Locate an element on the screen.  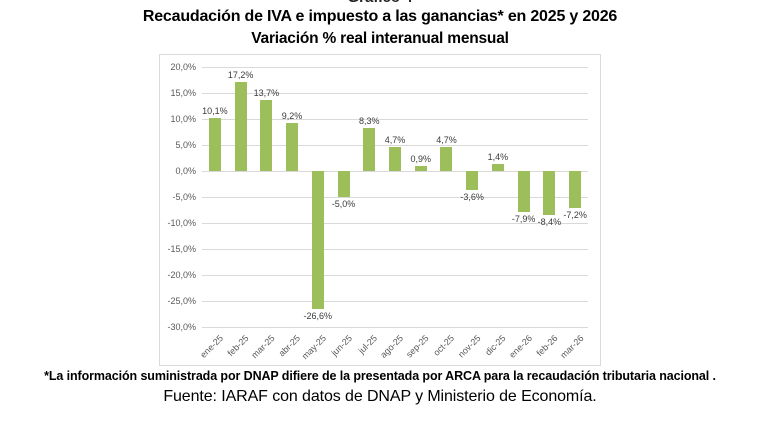
y-tick-label: 10,0% is located at coordinates (183, 119).